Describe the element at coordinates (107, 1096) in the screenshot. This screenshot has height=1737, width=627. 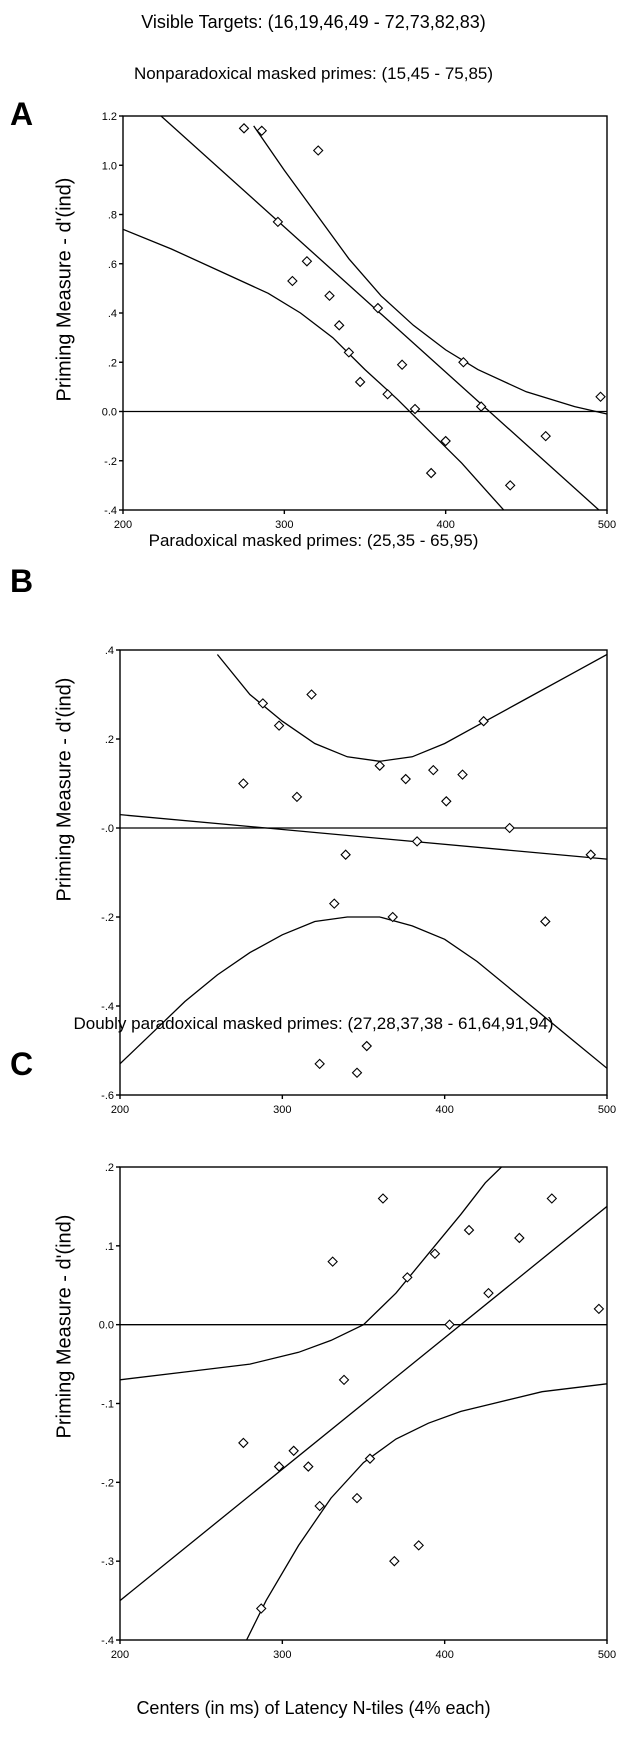
I see `y-tick-label: -.6` at that location.